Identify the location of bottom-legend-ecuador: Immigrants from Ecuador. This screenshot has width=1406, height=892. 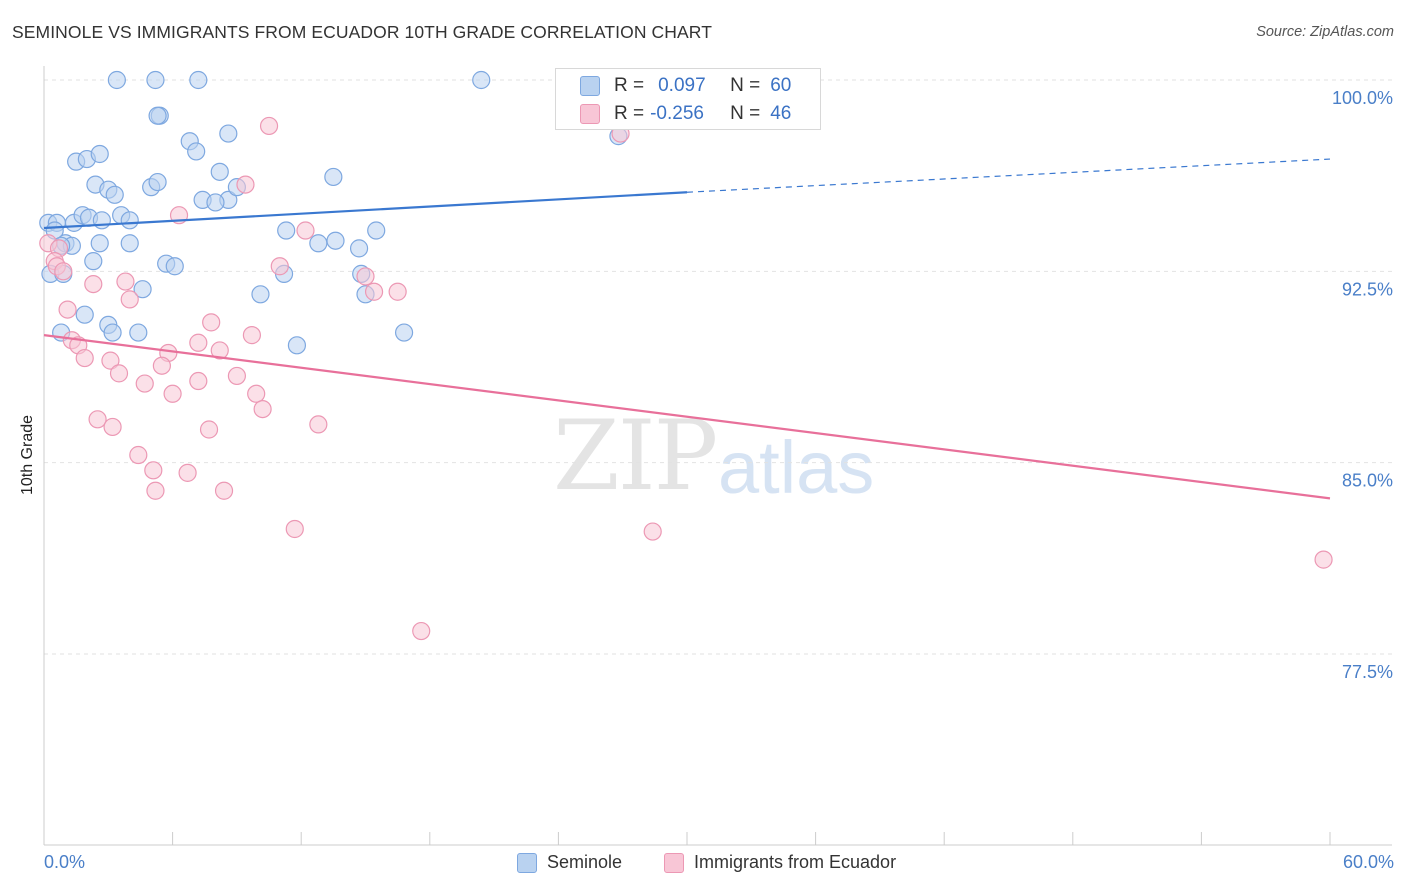
(780, 862).